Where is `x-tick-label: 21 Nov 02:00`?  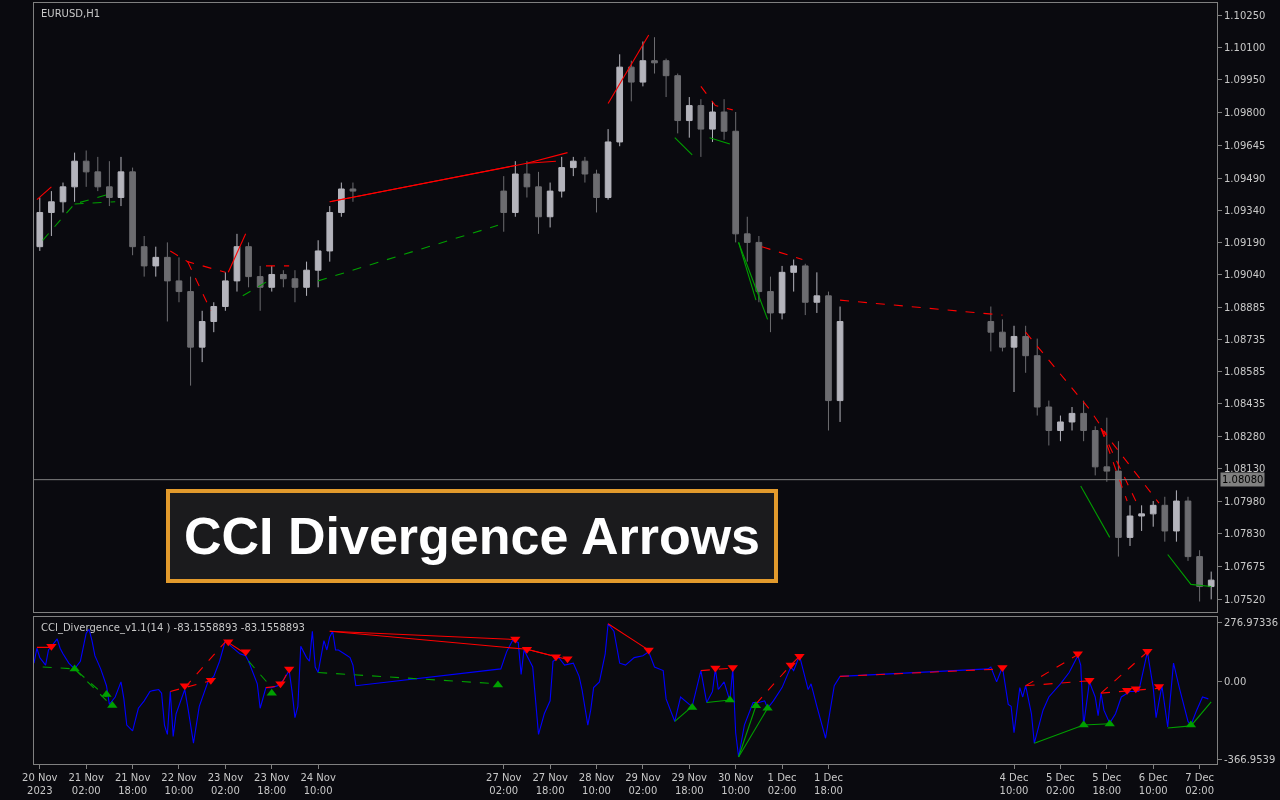
x-tick-label: 21 Nov 02:00 is located at coordinates (86, 784).